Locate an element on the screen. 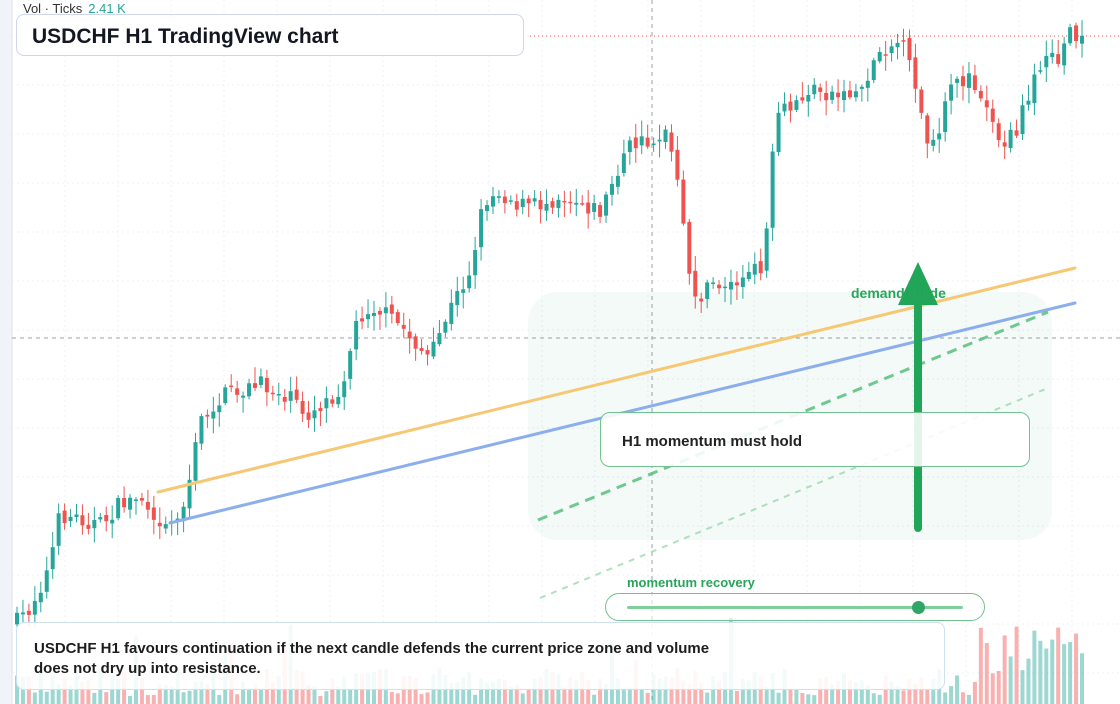 This screenshot has width=1120, height=704. momentum-note-text: H1 momentum must hold is located at coordinates (712, 441).